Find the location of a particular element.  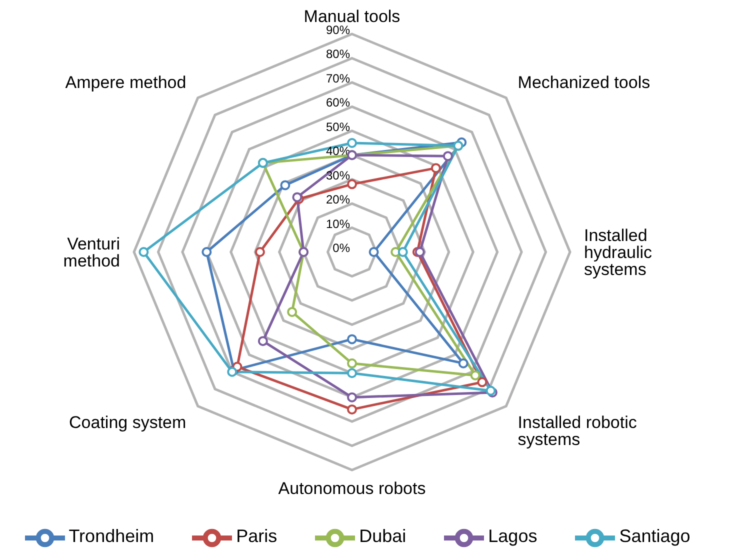

spoke-label: Manual tools is located at coordinates (352, 16).